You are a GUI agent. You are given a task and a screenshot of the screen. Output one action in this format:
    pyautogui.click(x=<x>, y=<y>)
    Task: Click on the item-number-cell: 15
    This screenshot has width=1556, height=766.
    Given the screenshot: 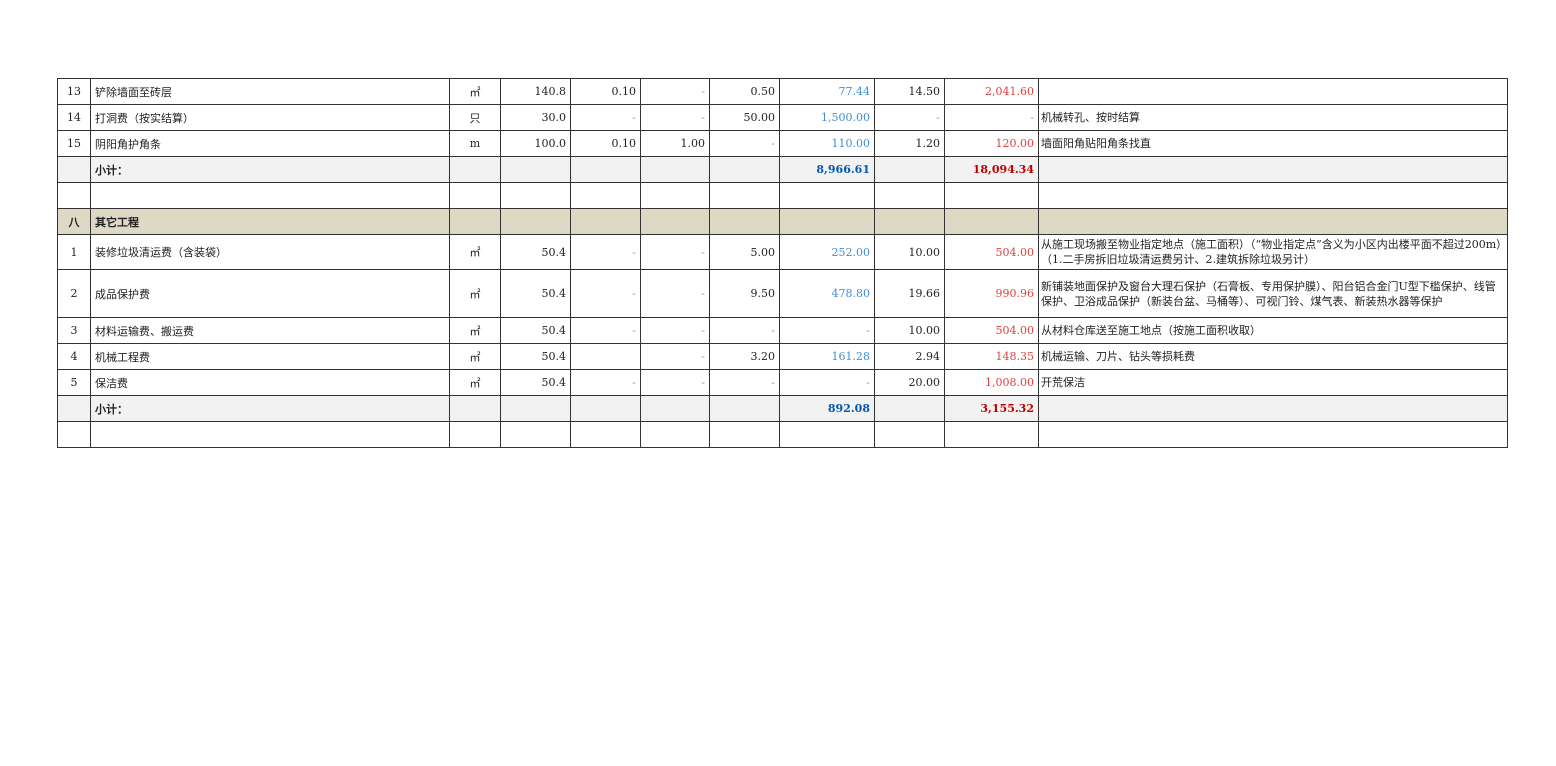 What is the action you would take?
    pyautogui.click(x=74, y=143)
    